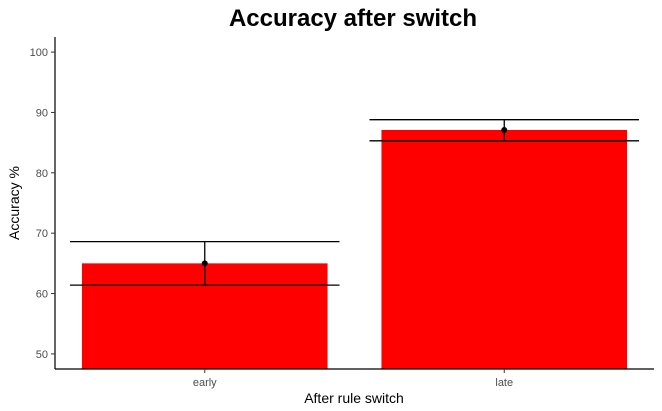  I want to click on y-axis-title: Accuracy %, so click(14, 203).